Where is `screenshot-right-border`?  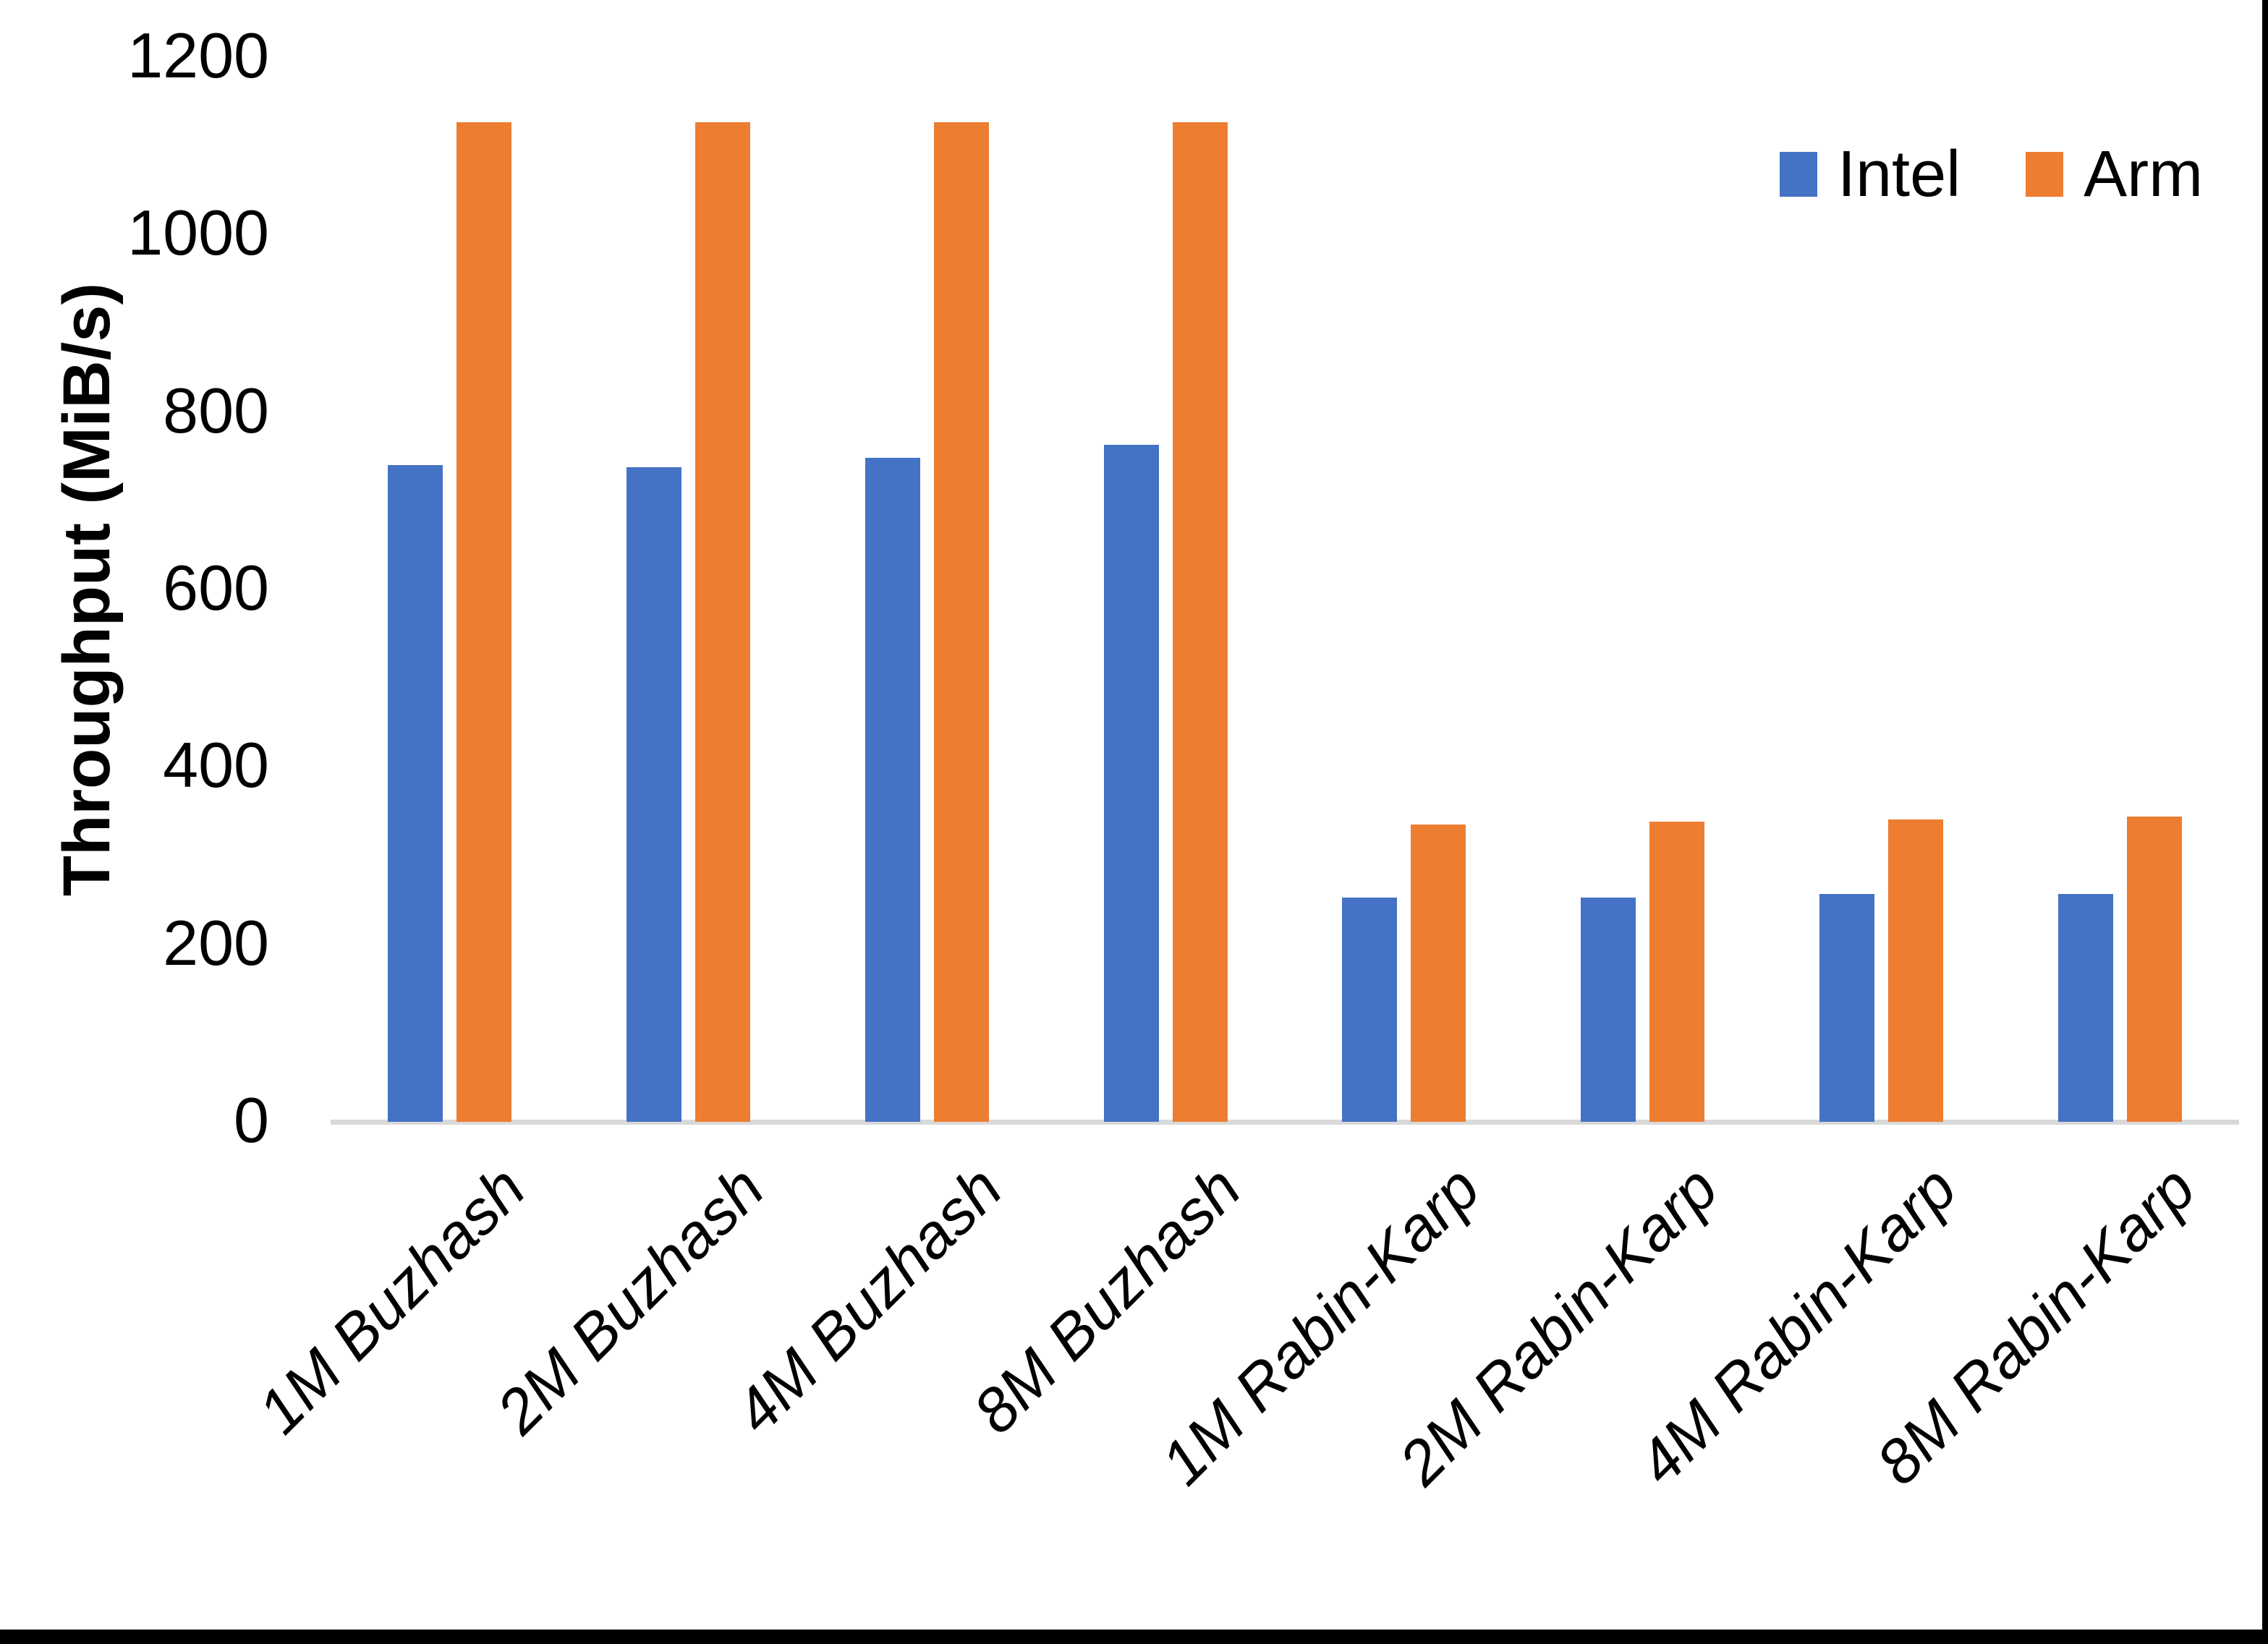
screenshot-right-border is located at coordinates (2265, 822).